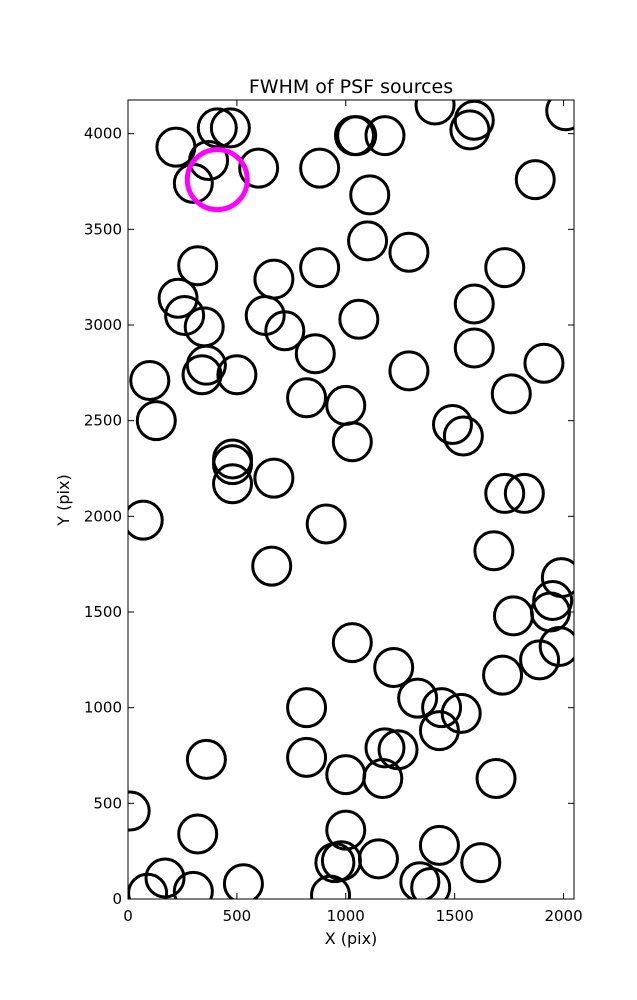  What do you see at coordinates (117, 899) in the screenshot?
I see `y-tick-label: 0` at bounding box center [117, 899].